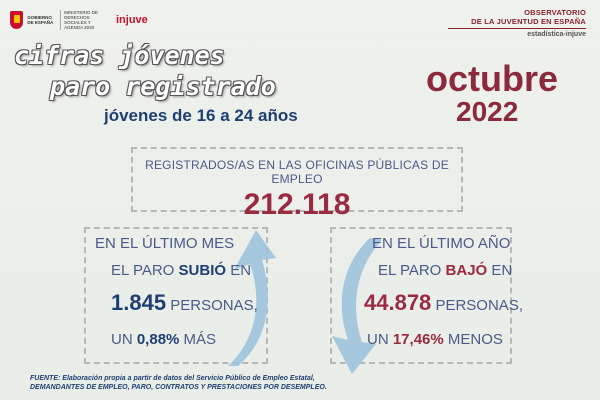 The image size is (600, 400). Describe the element at coordinates (17, 20) in the screenshot. I see `coat-of-arms-icon` at that location.